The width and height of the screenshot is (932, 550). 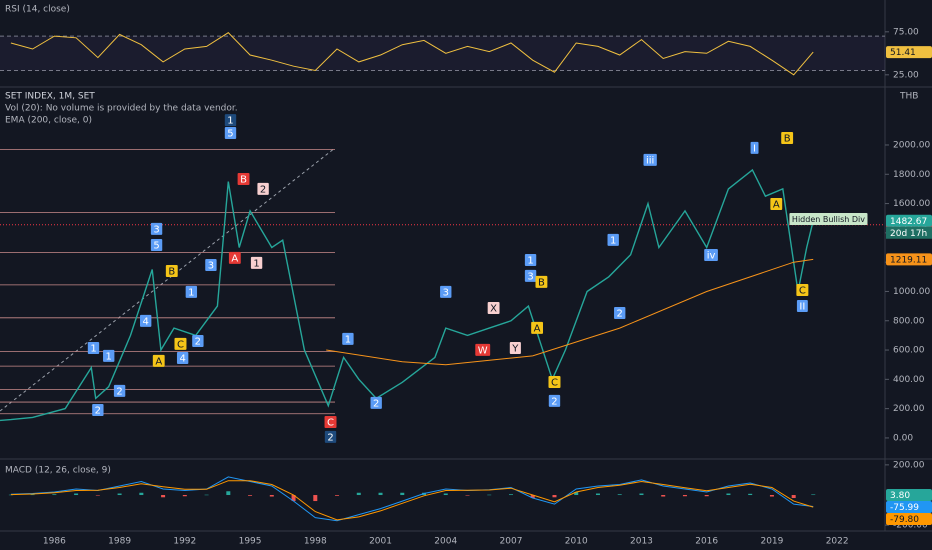 I want to click on wave-label: II, so click(x=802, y=305).